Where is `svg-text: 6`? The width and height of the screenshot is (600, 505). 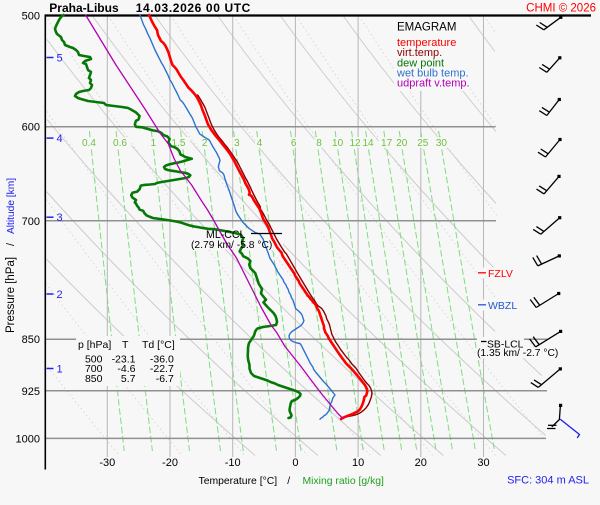
svg-text: 6 is located at coordinates (294, 143).